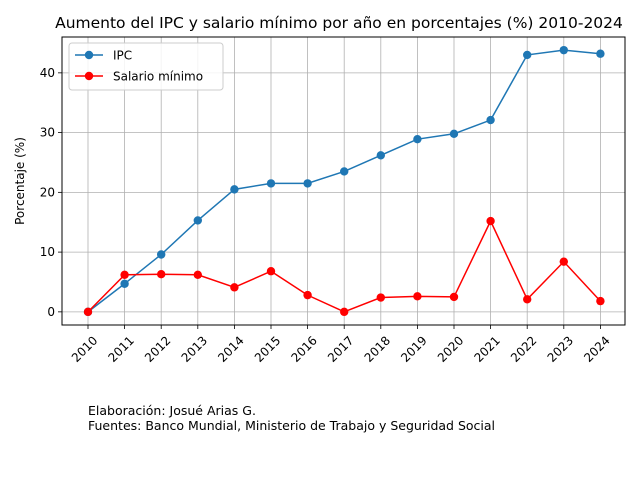  I want to click on y-axis-ticks: 0 10 20 30 40, so click(51, 192).